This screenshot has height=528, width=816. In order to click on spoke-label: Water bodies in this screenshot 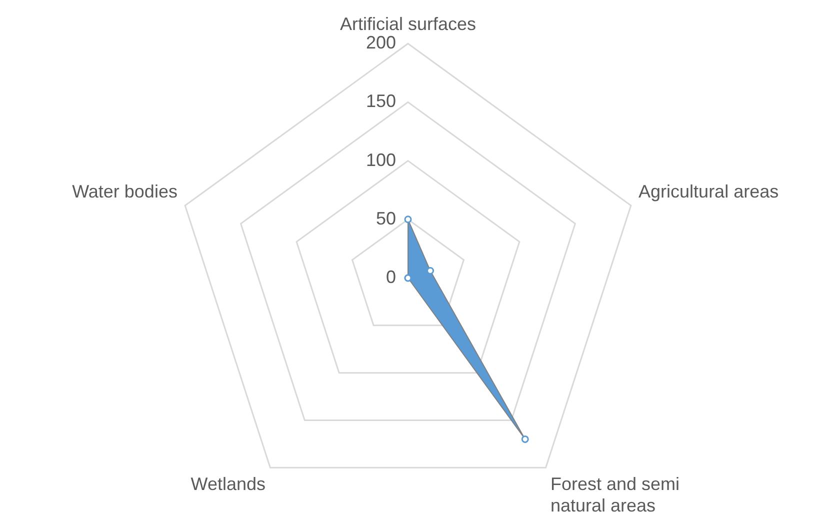, I will do `click(125, 191)`.